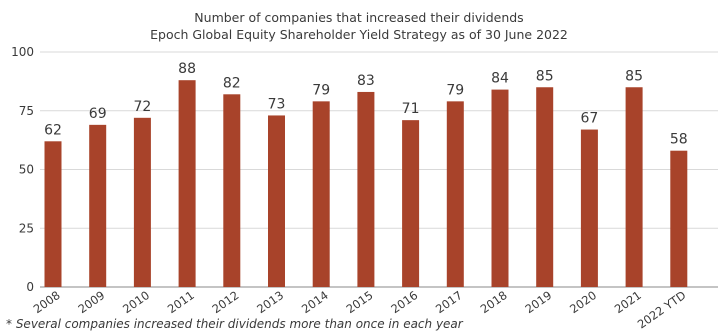 Image resolution: width=718 pixels, height=336 pixels. What do you see at coordinates (679, 218) in the screenshot?
I see `bar-2022-ytd` at bounding box center [679, 218].